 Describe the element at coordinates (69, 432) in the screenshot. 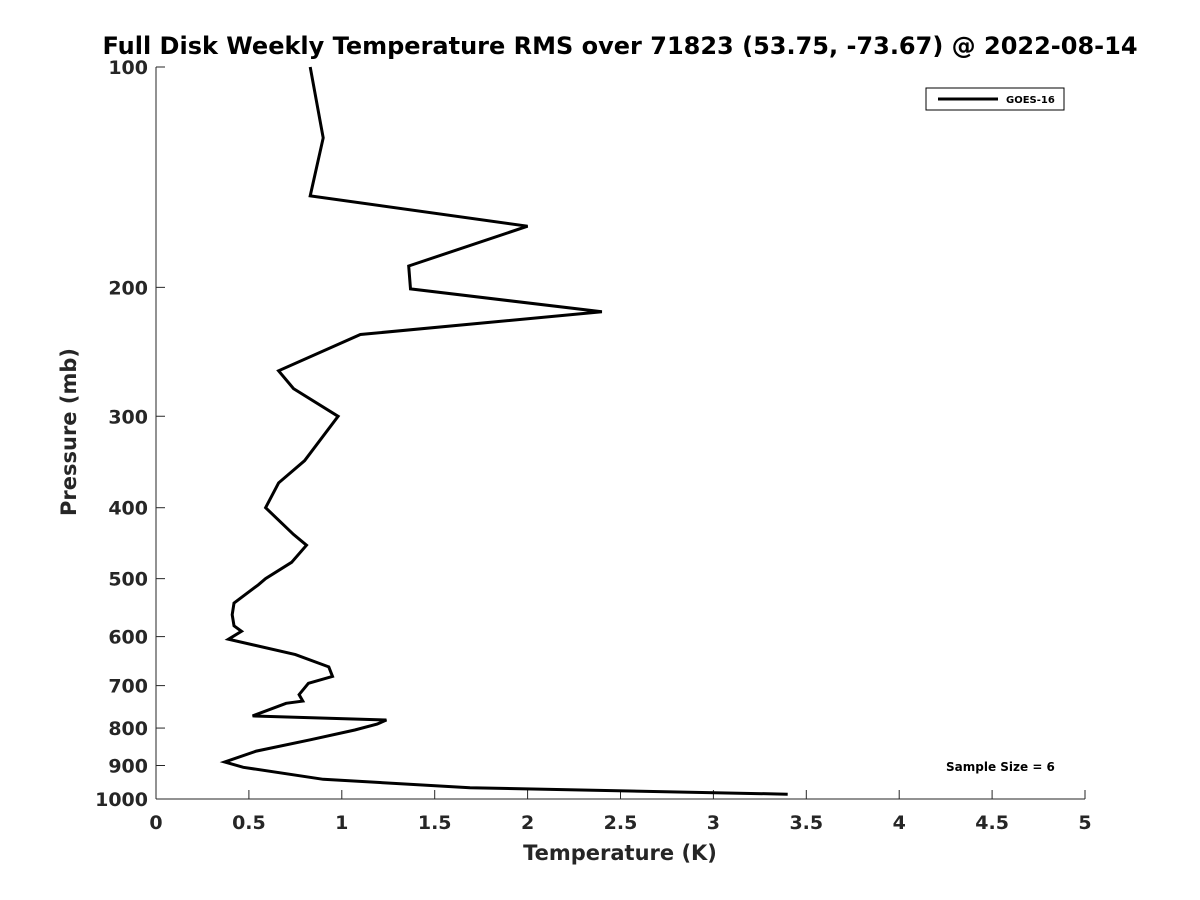

I see `y-axis-label: Pressure (mb)` at that location.